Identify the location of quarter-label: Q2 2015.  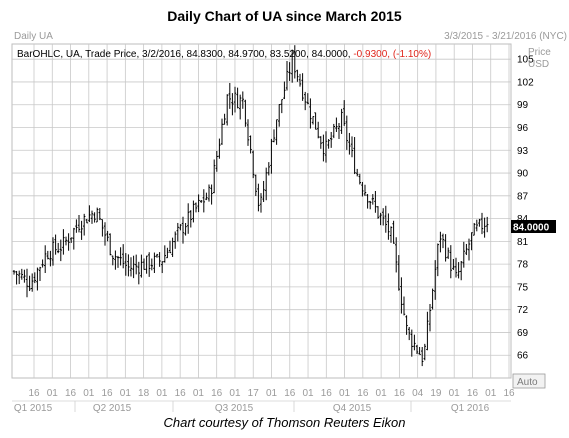
(112, 408).